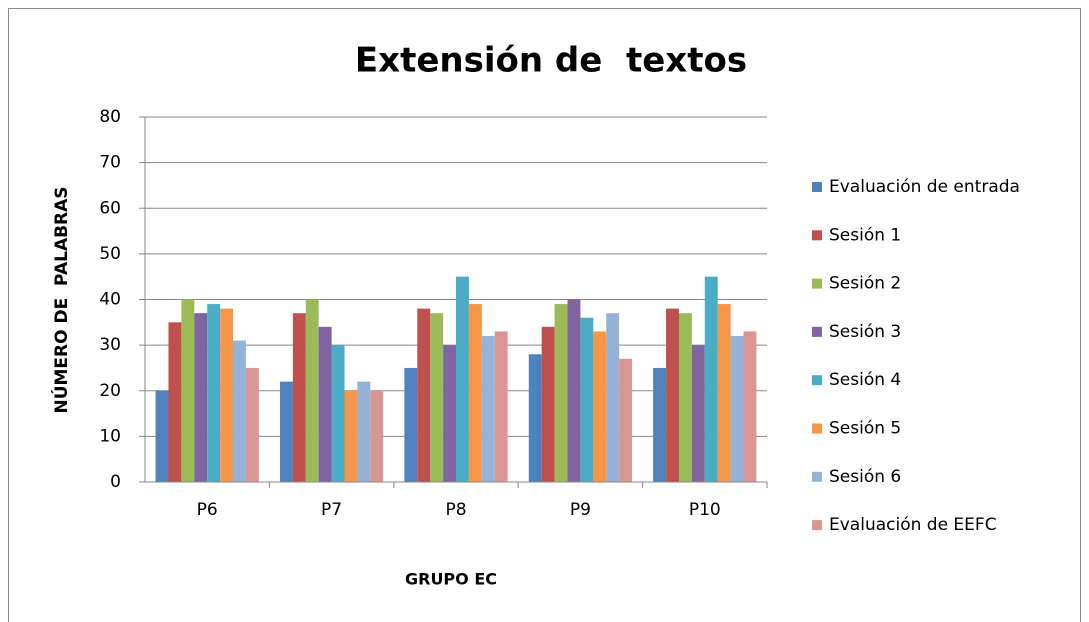  Describe the element at coordinates (110, 391) in the screenshot. I see `y-tick-label: 20` at that location.